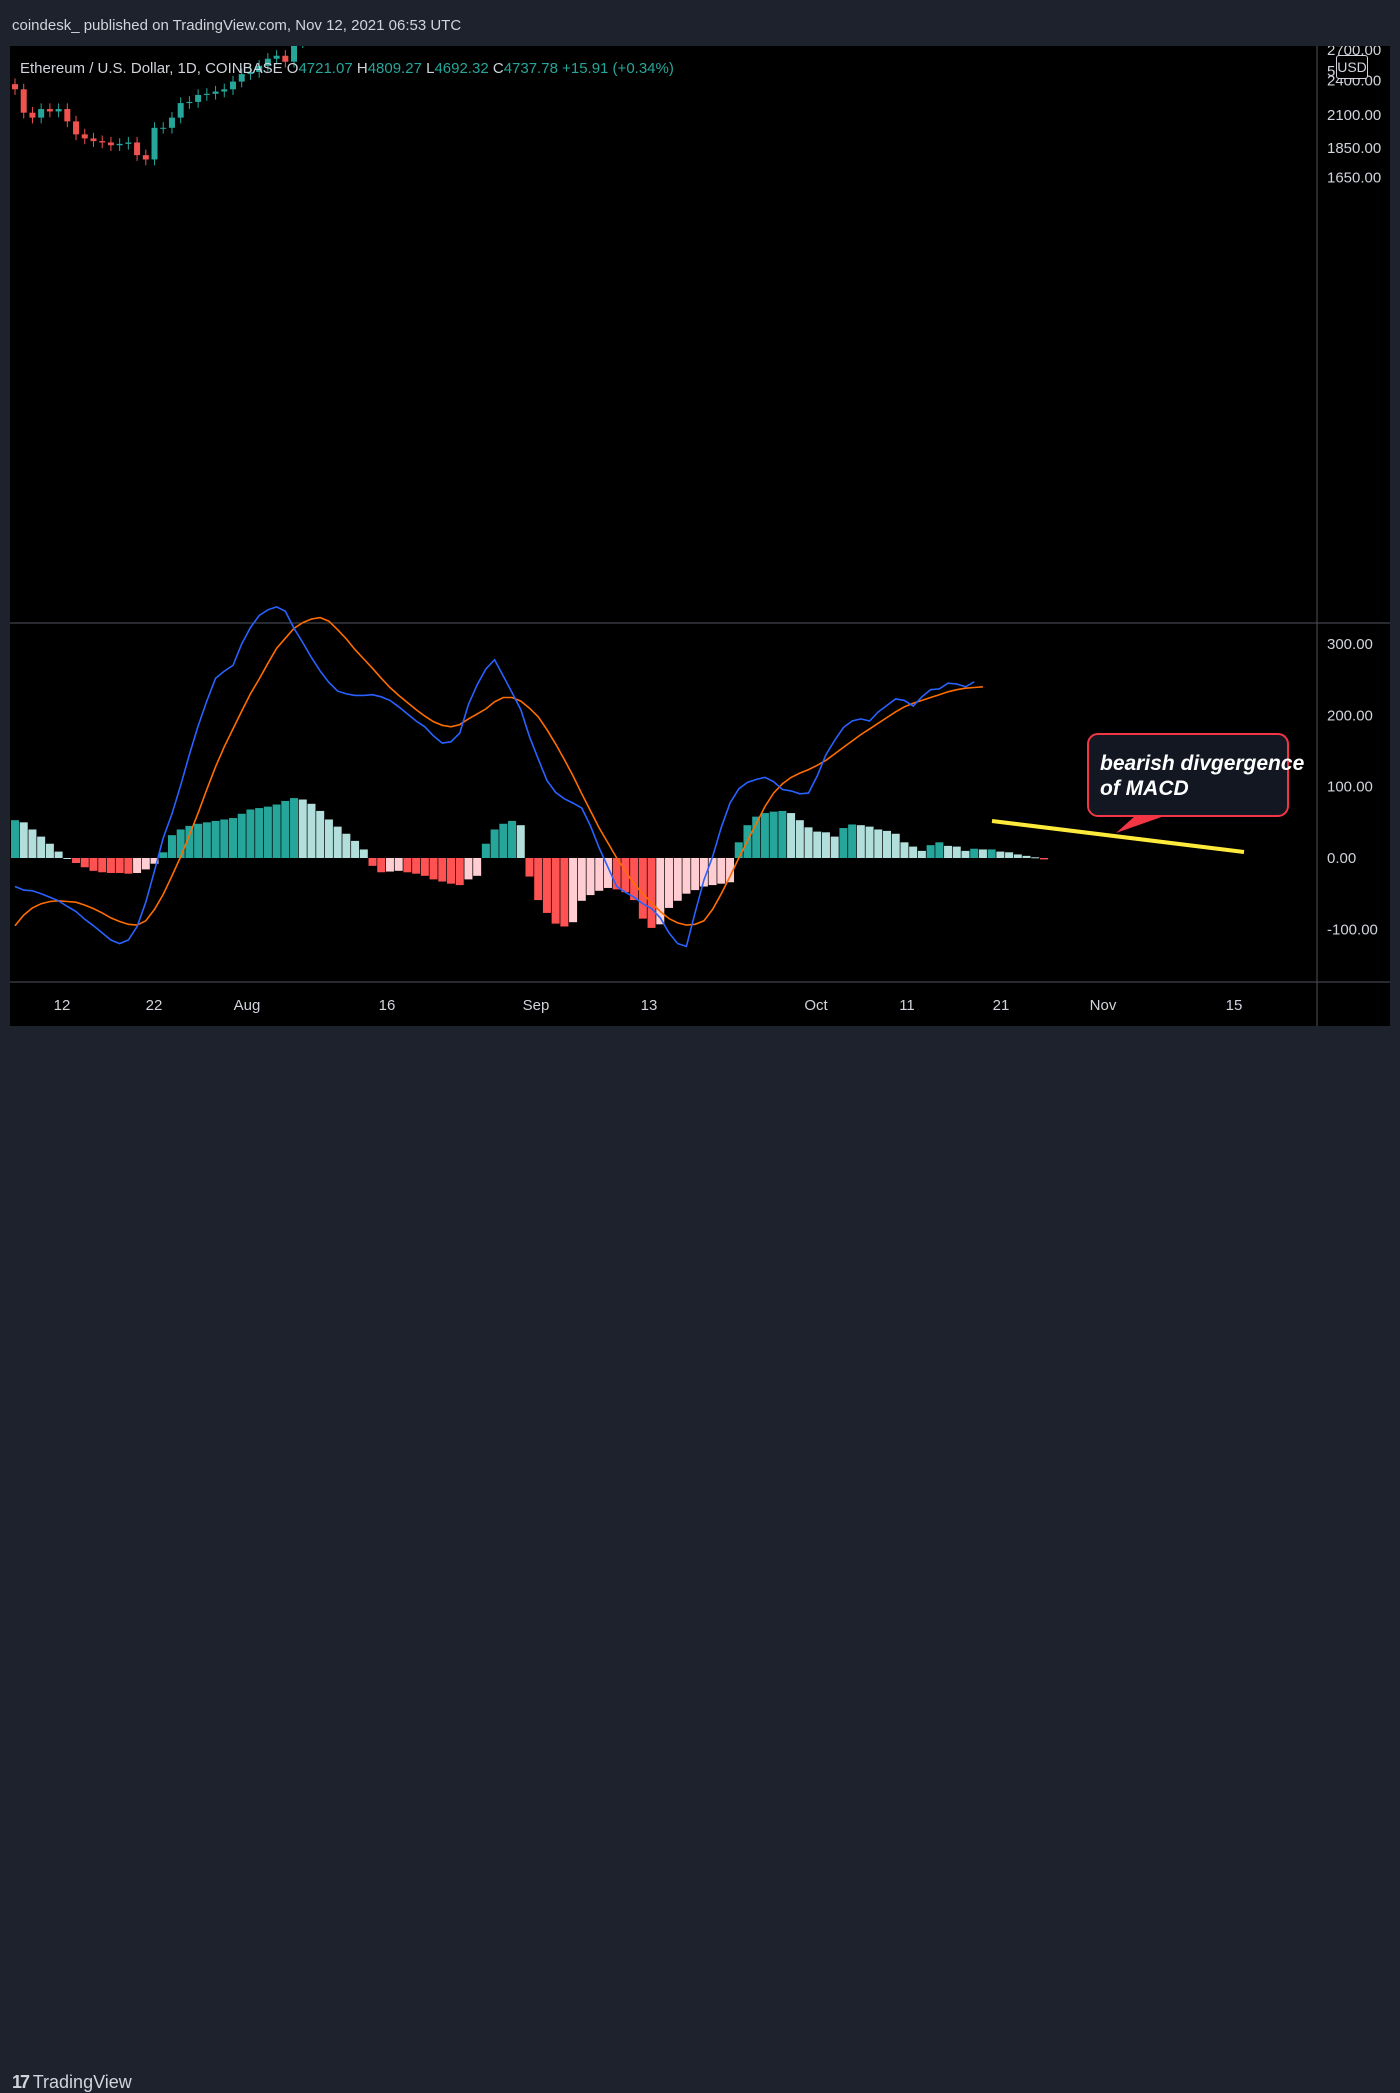 This screenshot has width=1400, height=2093. Describe the element at coordinates (498, 771) in the screenshot. I see `macd-signal-line` at that location.